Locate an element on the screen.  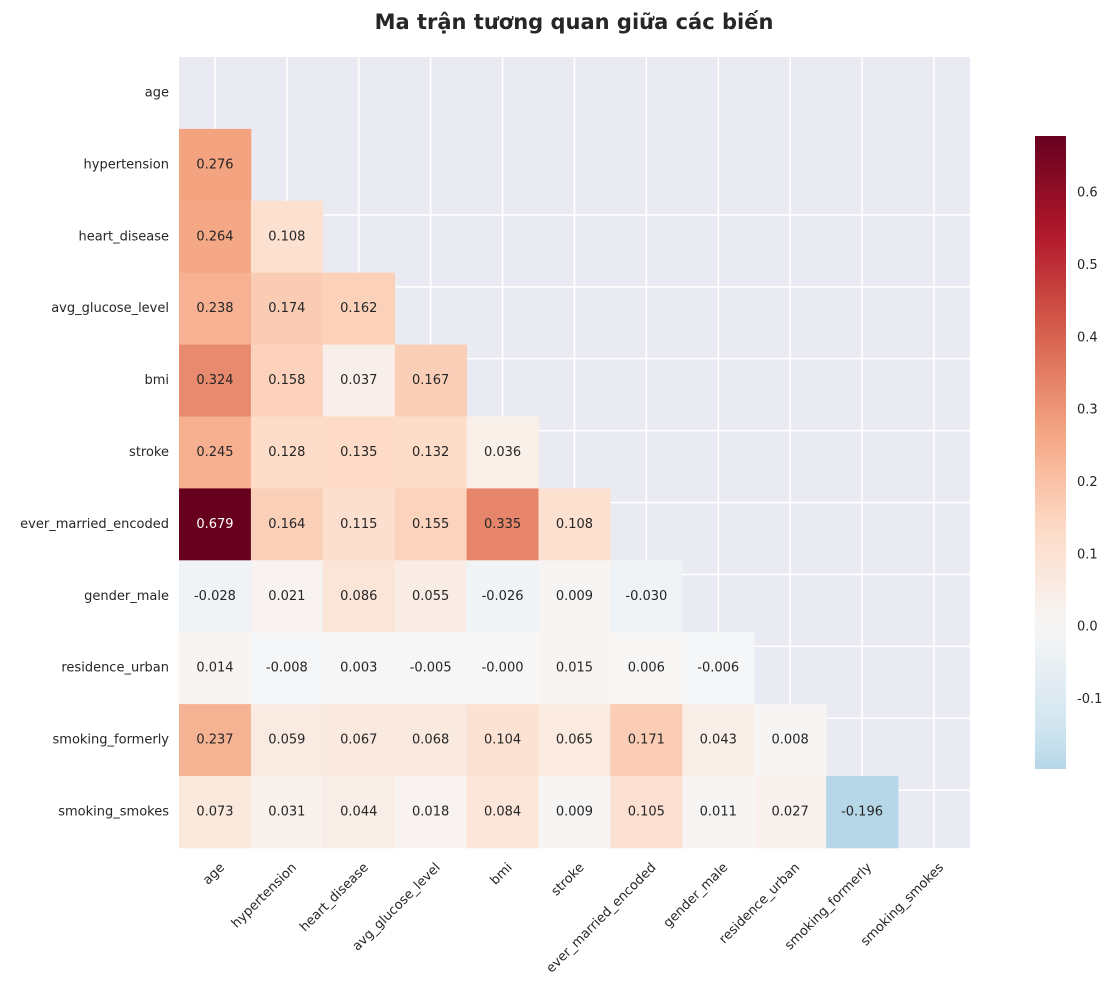
x-tick-label: gender_male is located at coordinates (696, 895).